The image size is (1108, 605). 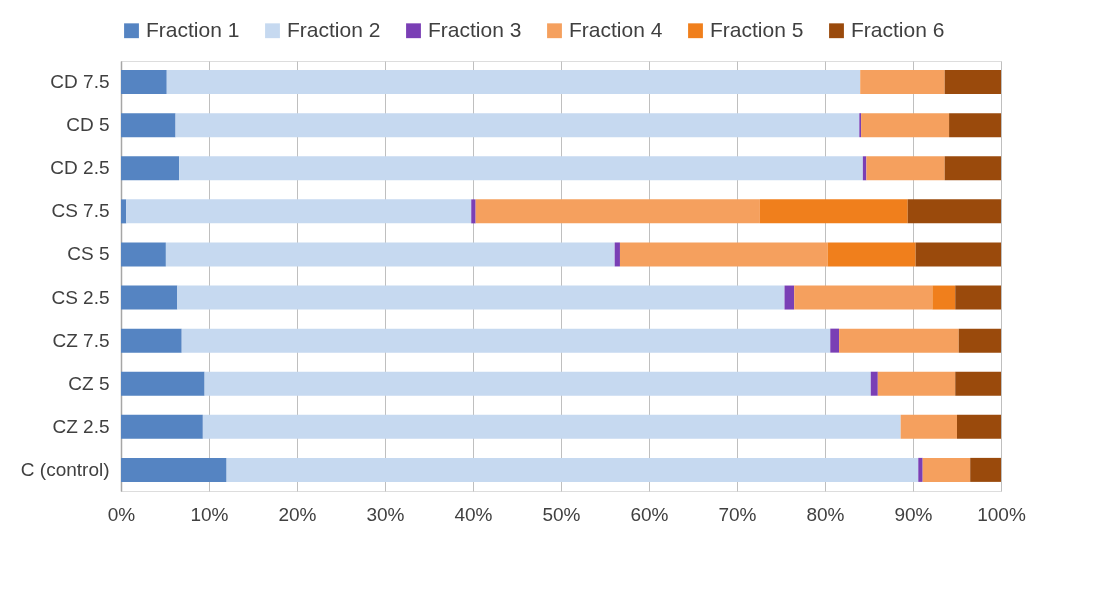 I want to click on legend-label: Fraction 3, so click(x=475, y=29).